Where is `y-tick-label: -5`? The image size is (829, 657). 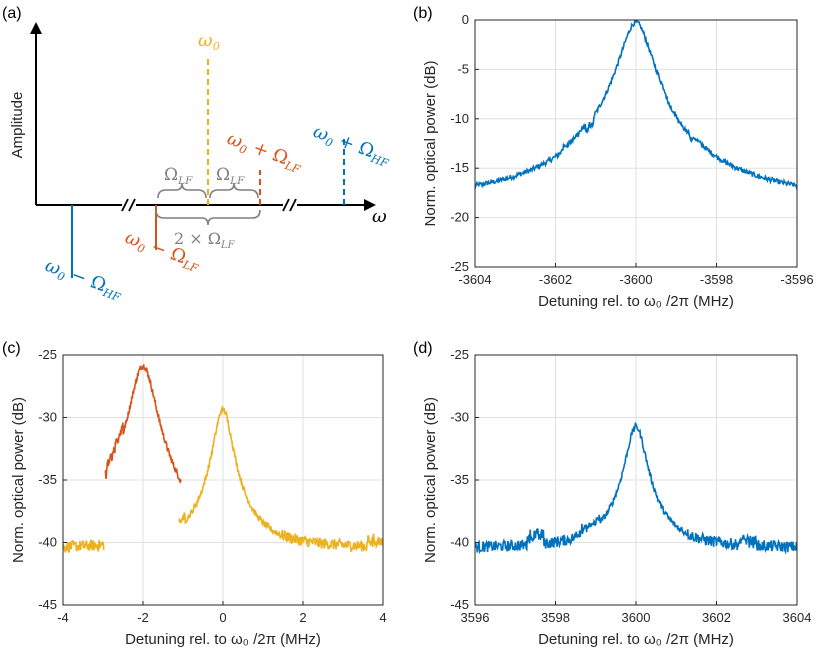
y-tick-label: -5 is located at coordinates (463, 68).